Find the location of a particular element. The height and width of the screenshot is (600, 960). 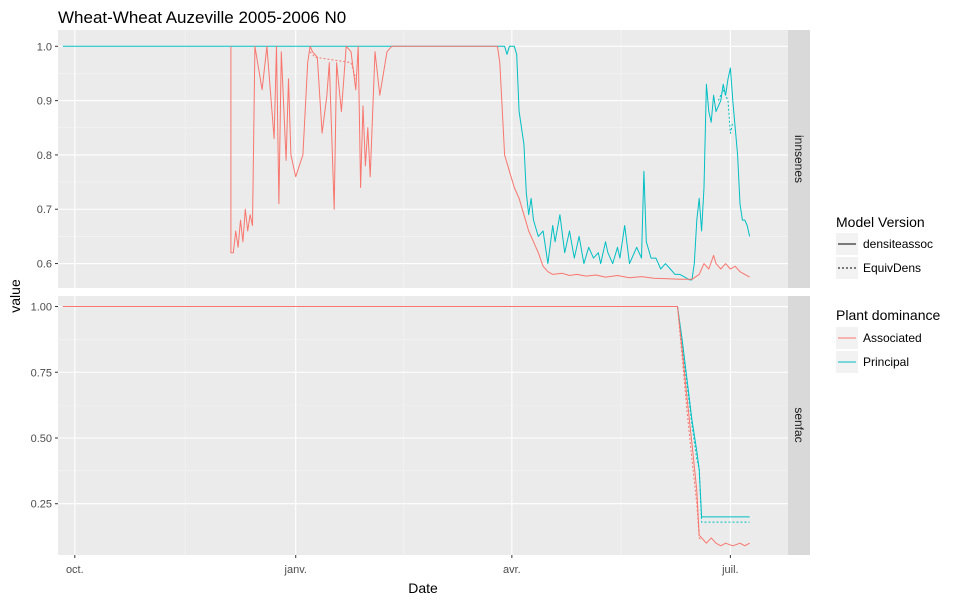

x-axis: oct. janv. avr. juil. is located at coordinates (402, 565).